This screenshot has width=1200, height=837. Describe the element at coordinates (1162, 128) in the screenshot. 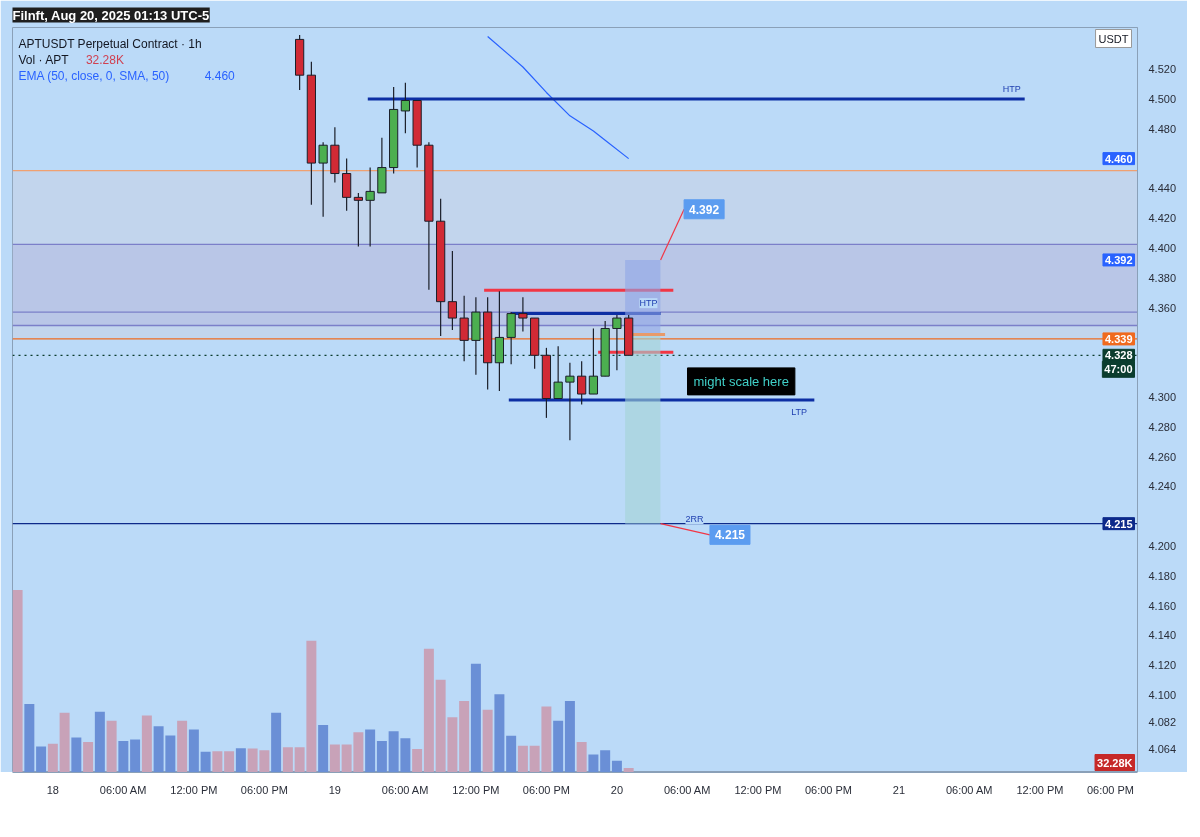

I see `y-tick-label: 4.480` at that location.